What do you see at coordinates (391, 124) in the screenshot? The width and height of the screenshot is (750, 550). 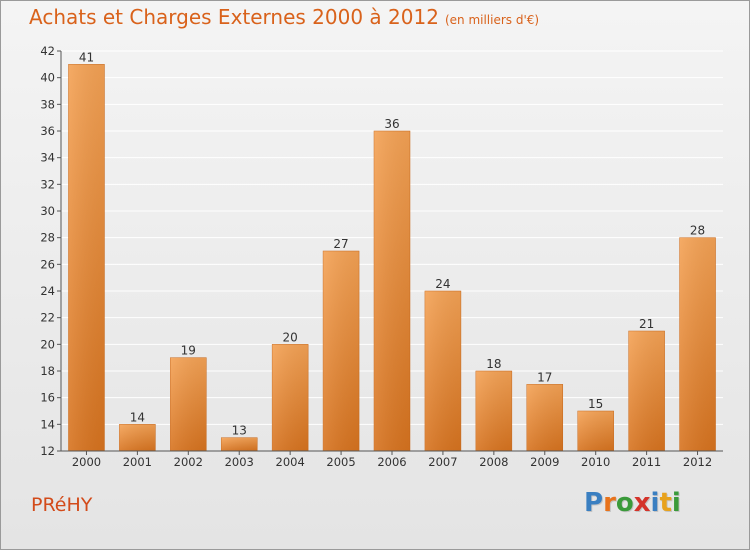 I see `bar-value-label: 36` at bounding box center [391, 124].